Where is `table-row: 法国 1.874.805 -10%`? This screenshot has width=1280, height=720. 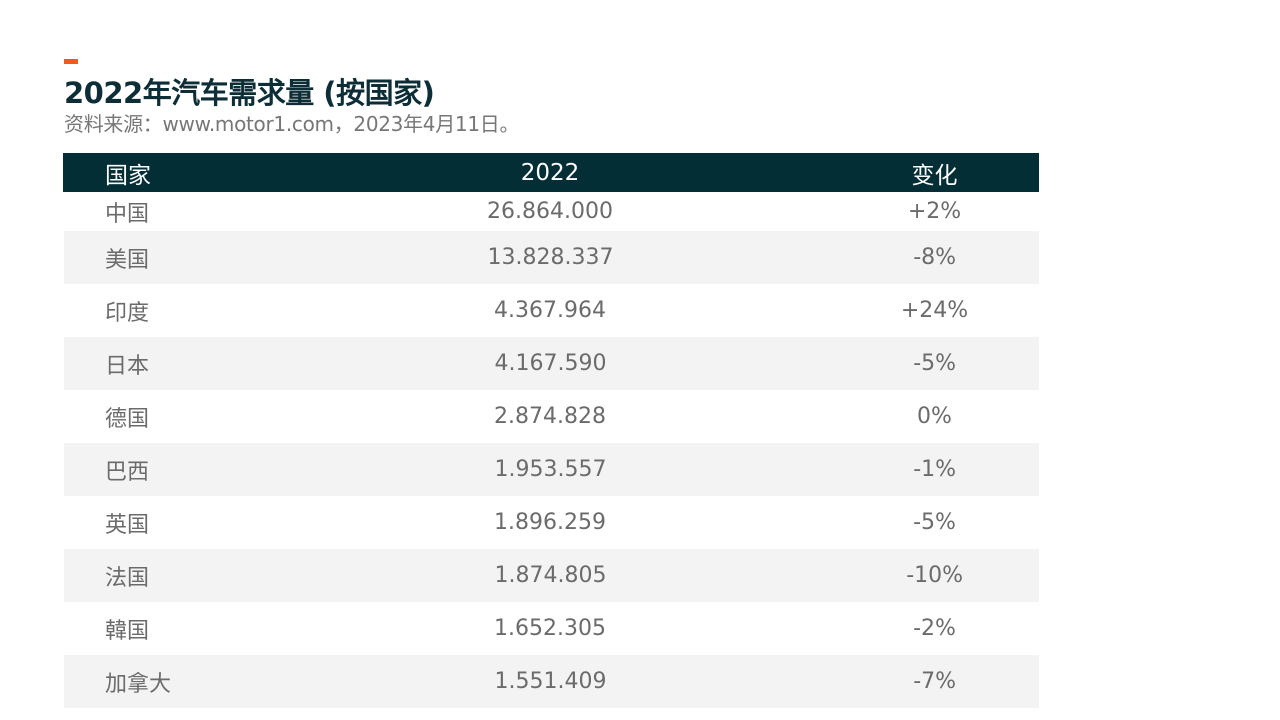
table-row: 法国 1.874.805 -10% is located at coordinates (551, 575).